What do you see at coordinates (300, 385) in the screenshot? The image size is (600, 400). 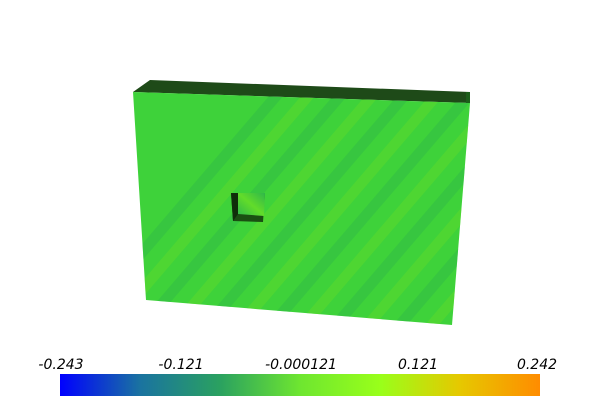 I see `colorbar-gradient` at bounding box center [300, 385].